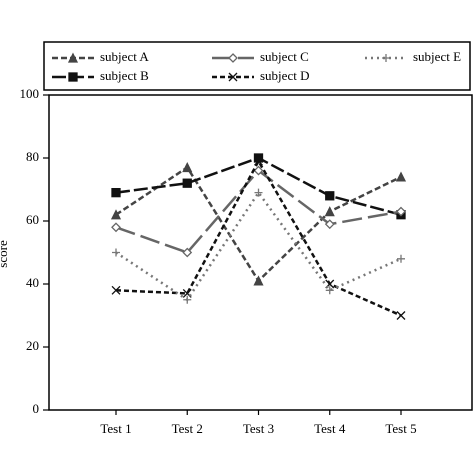 The width and height of the screenshot is (474, 474). What do you see at coordinates (5, 254) in the screenshot?
I see `y-axis-label: score` at bounding box center [5, 254].